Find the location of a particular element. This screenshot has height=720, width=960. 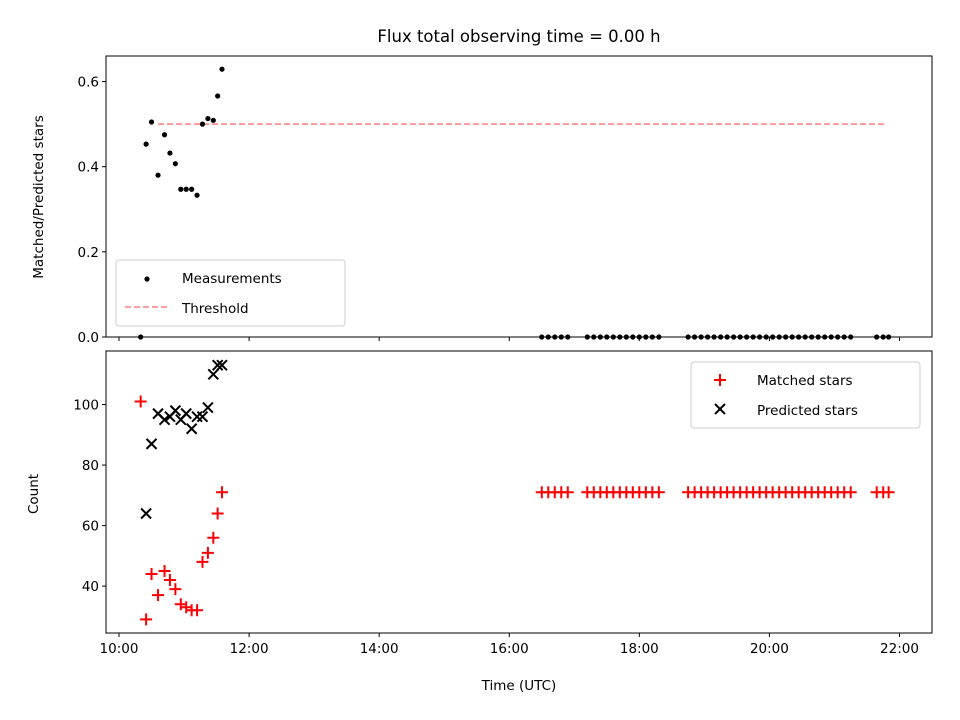

y-tick-label: 0.2 is located at coordinates (88, 253).